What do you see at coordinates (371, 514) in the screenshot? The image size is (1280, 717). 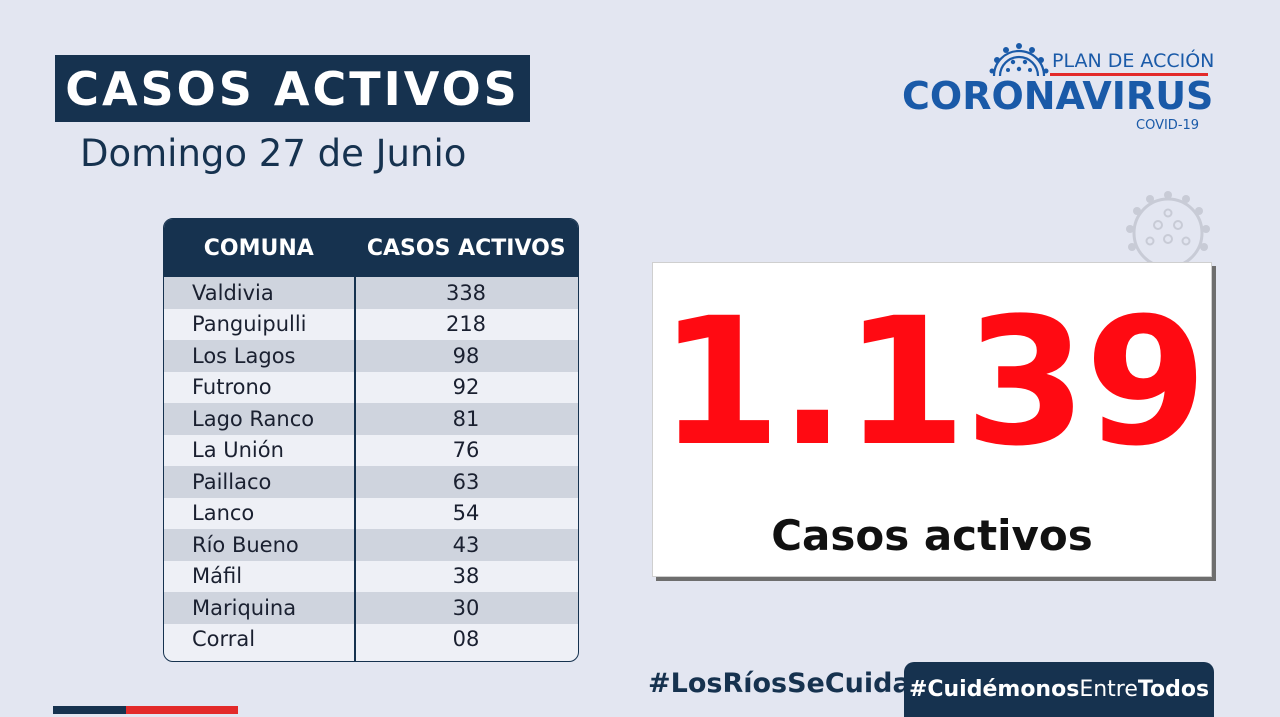 I see `table-row: Lanco 54` at bounding box center [371, 514].